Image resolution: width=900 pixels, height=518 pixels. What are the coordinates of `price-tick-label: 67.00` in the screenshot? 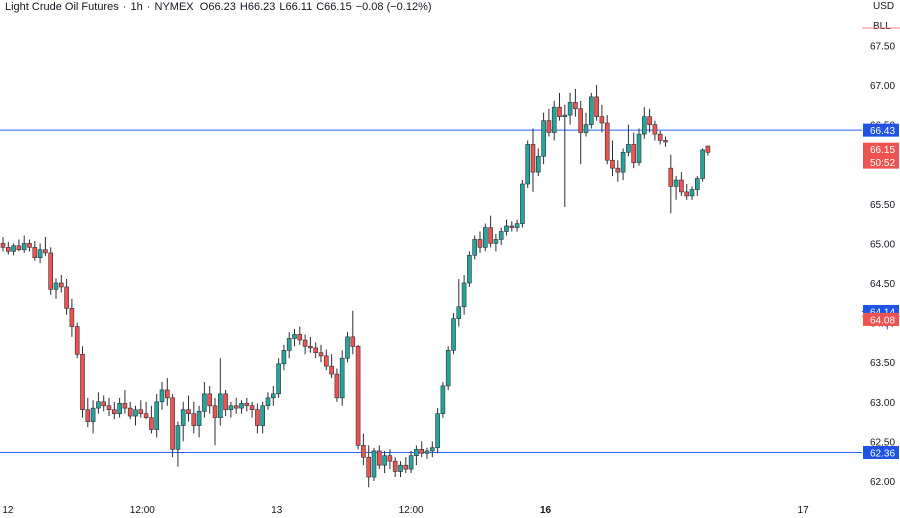 It's located at (882, 86).